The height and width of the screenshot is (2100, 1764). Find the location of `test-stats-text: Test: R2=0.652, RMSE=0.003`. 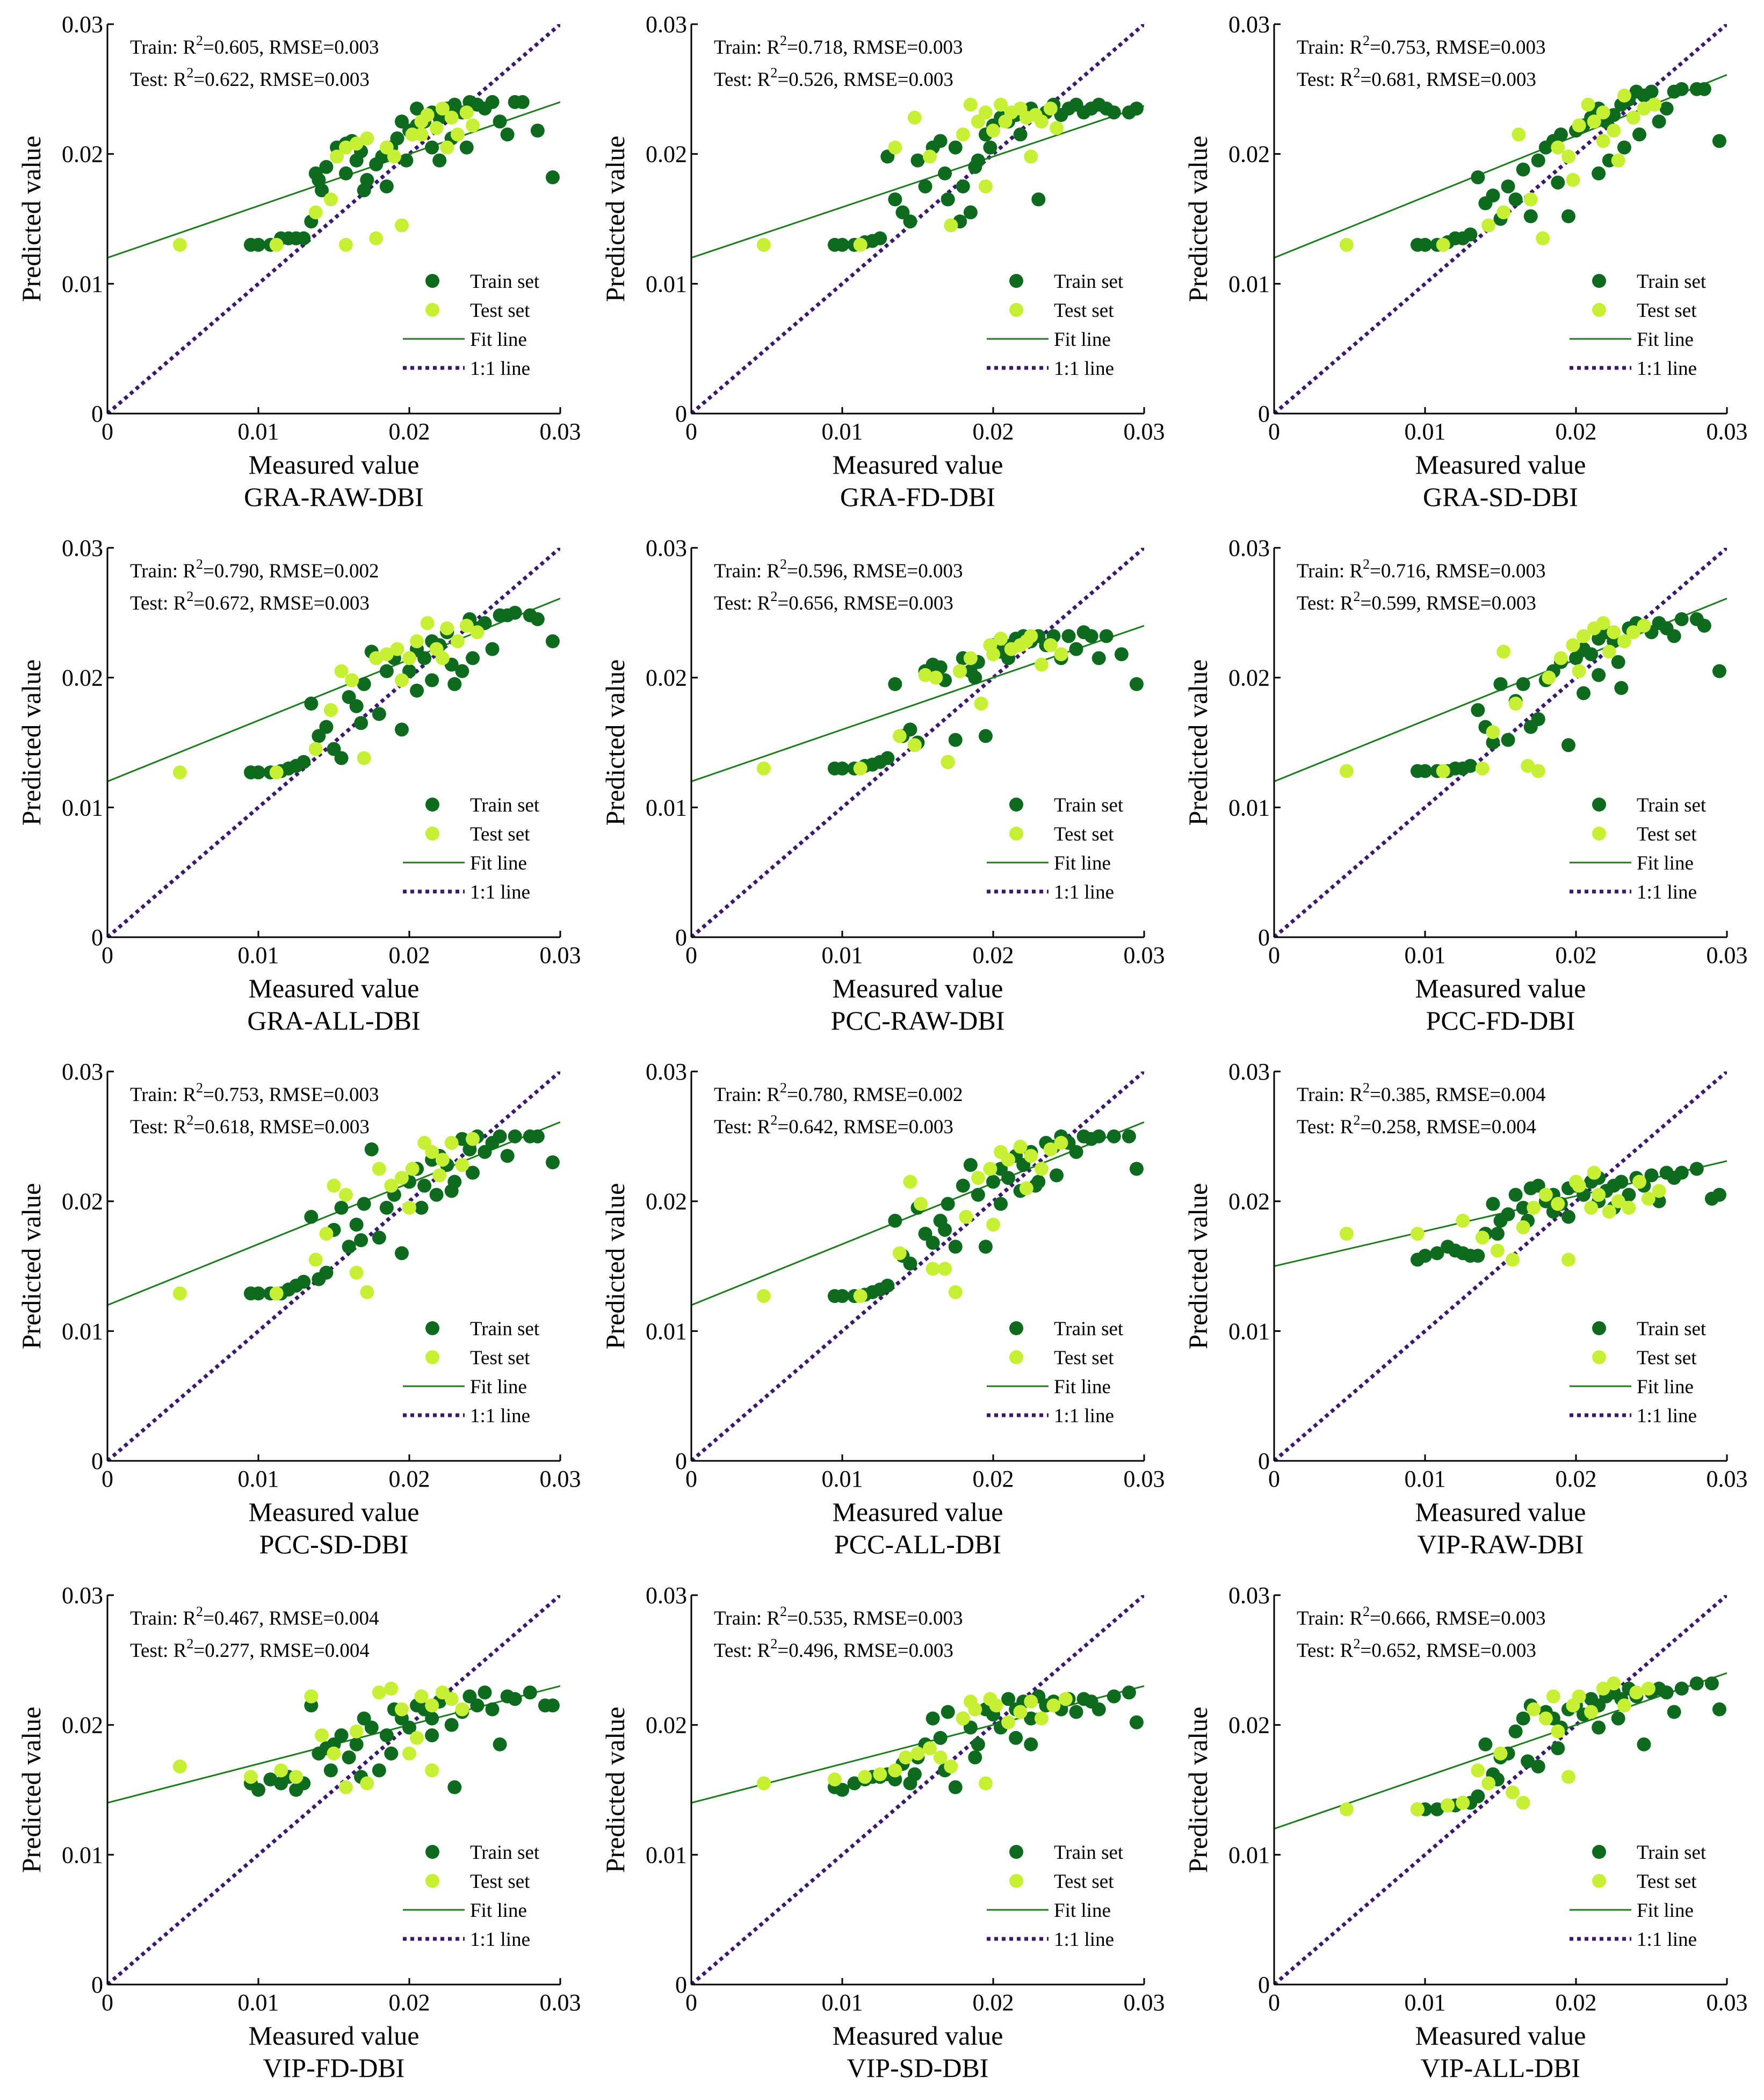

test-stats-text: Test: R2=0.652, RMSE=0.003 is located at coordinates (1416, 1649).